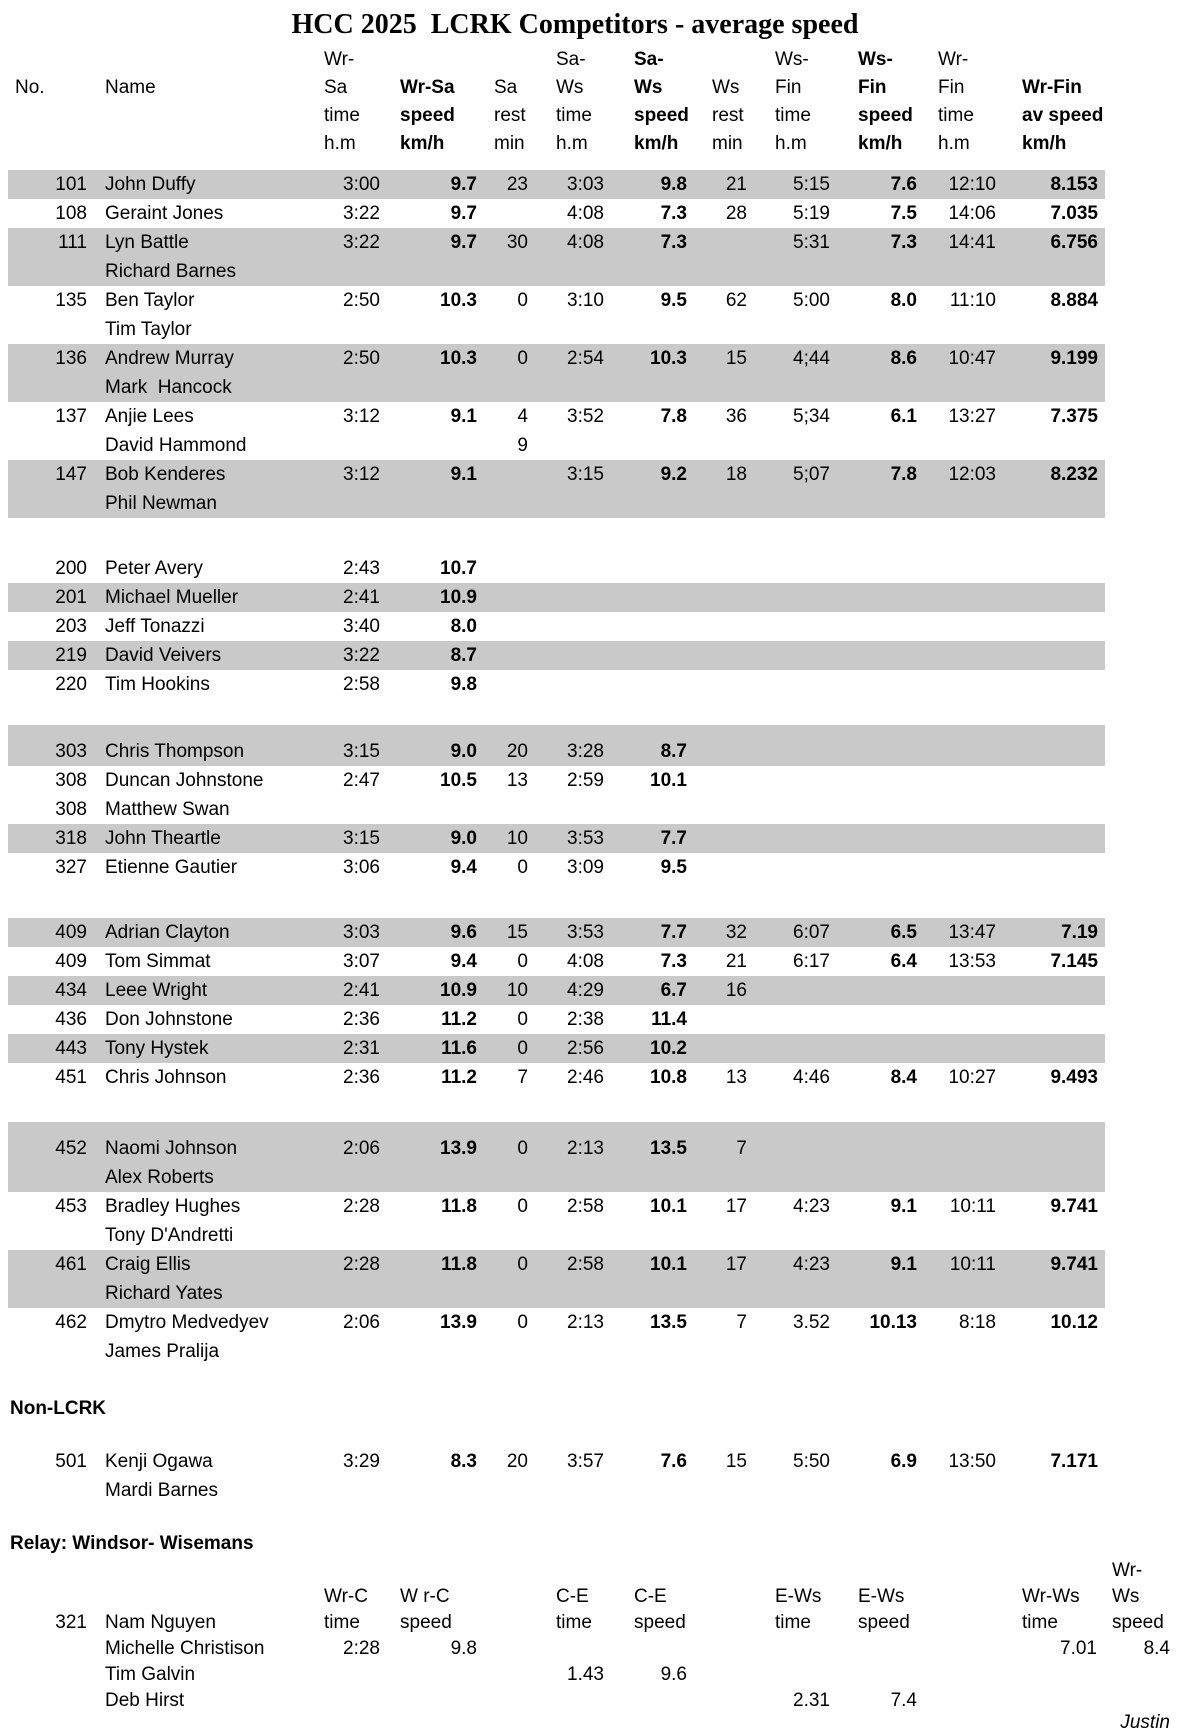  I want to click on cell-name: Phil Newman, so click(161, 503).